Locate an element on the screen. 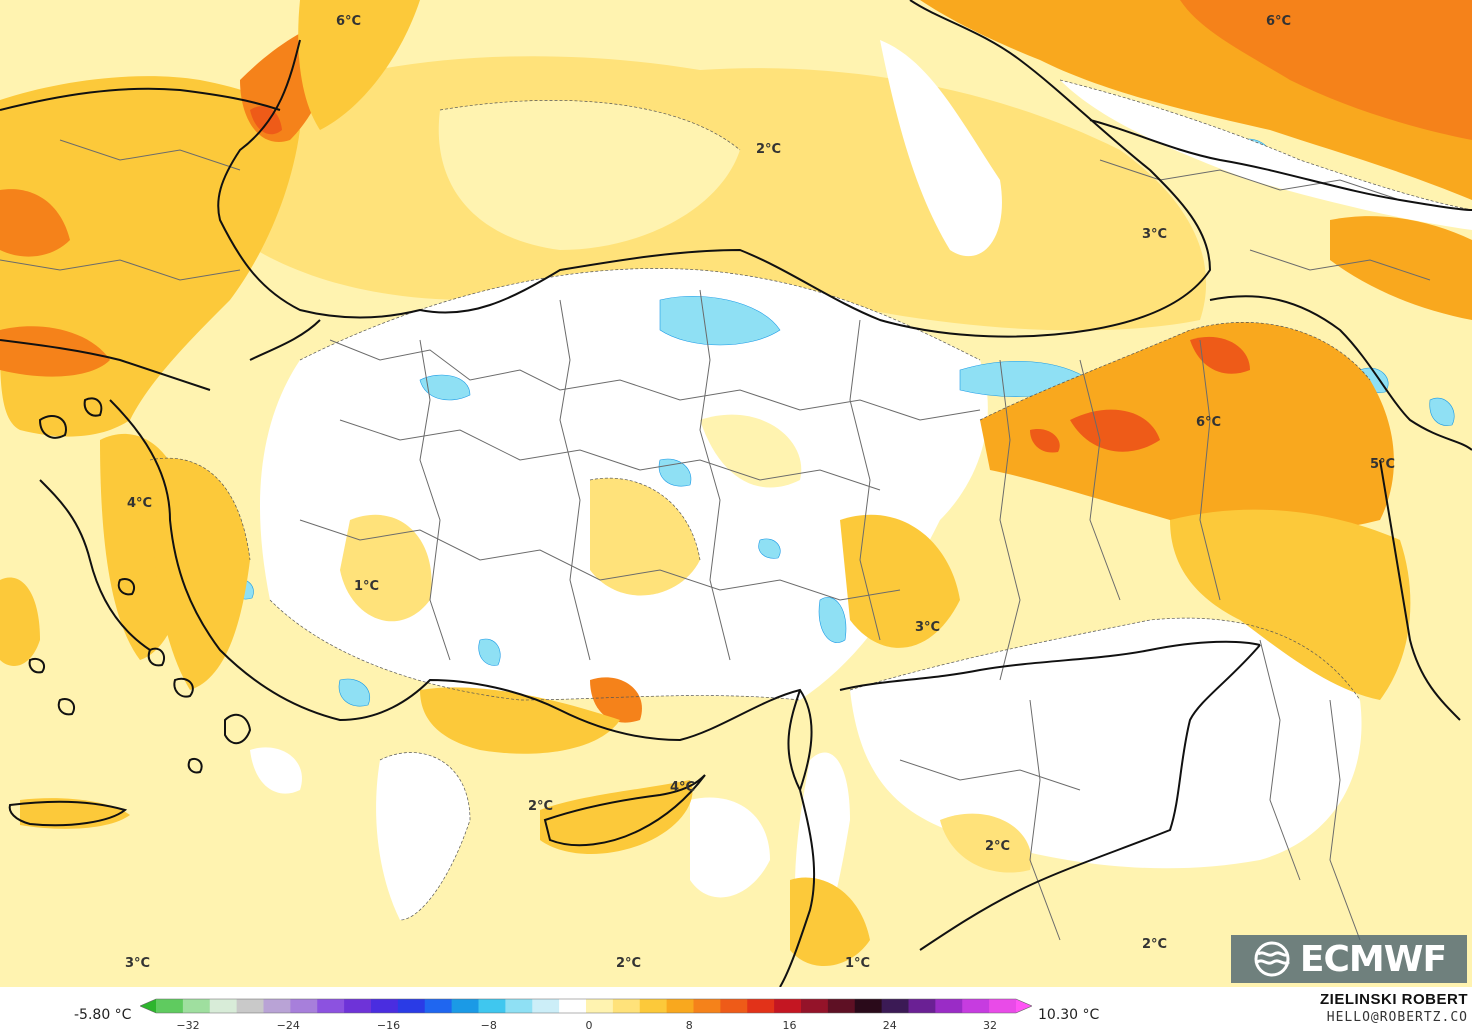 This screenshot has height=1035, width=1472. legend-tick-label: 16 is located at coordinates (789, 1025).